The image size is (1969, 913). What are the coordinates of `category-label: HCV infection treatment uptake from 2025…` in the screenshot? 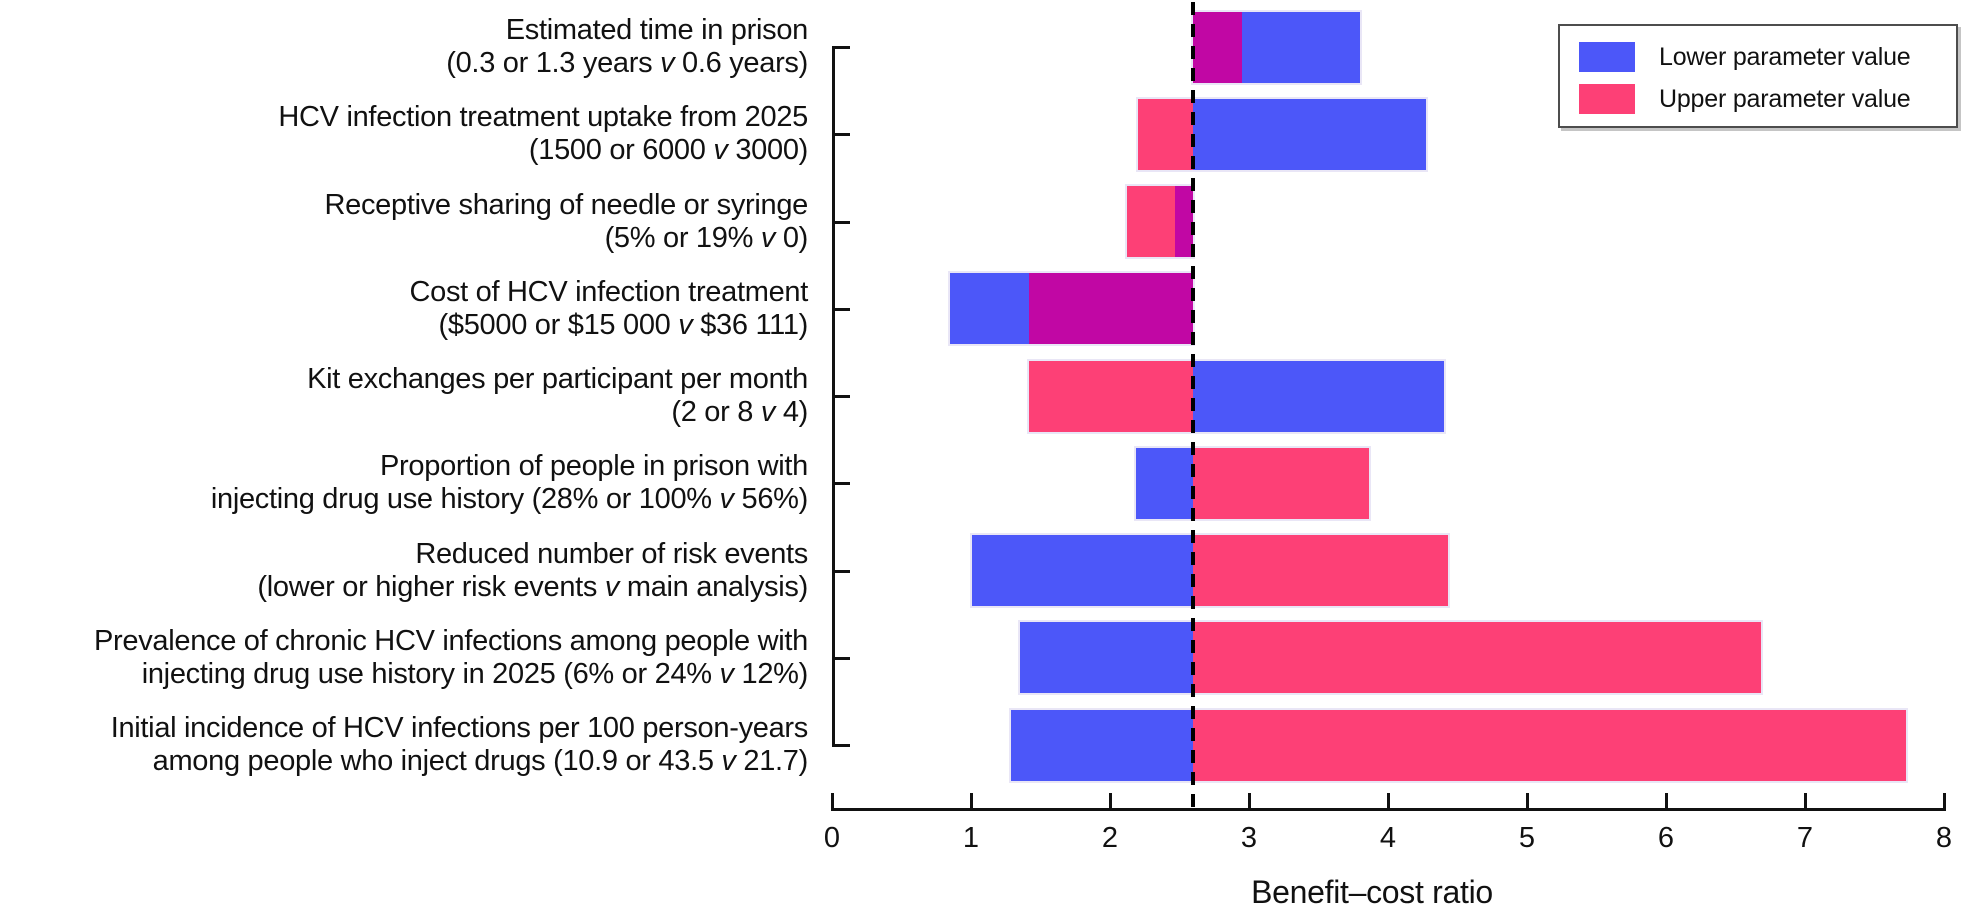 It's located at (543, 134).